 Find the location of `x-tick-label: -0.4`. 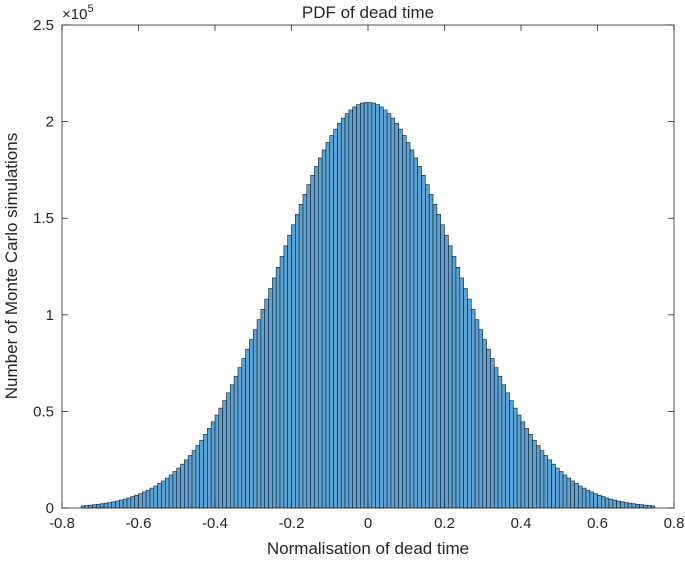

x-tick-label: -0.4 is located at coordinates (215, 523).